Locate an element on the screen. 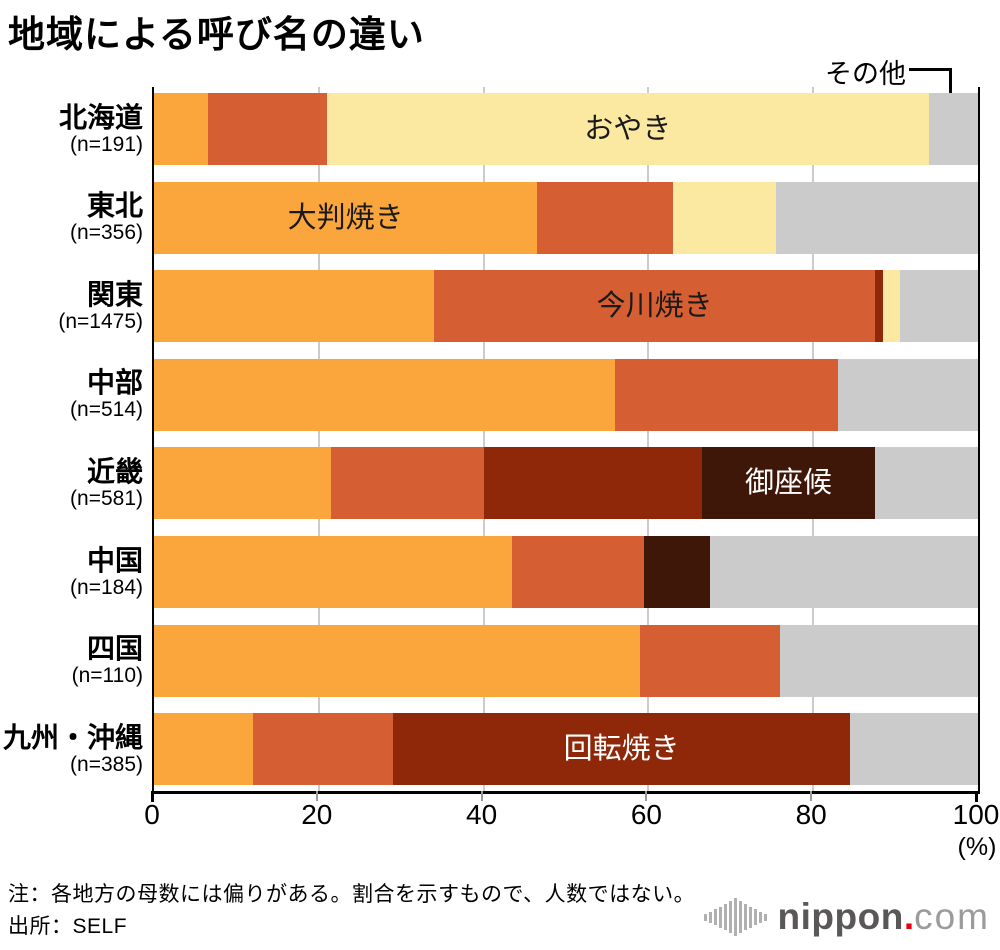 This screenshot has width=1000, height=950. region-n-label: (n=356) is located at coordinates (106, 233).